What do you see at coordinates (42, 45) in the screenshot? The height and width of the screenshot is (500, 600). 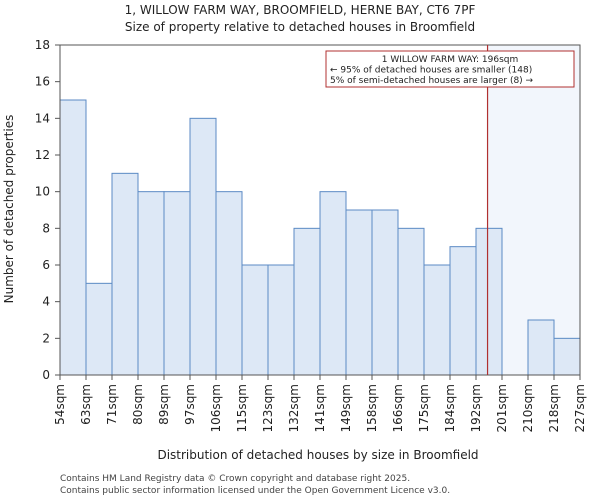 I see `y-tick-label: 18` at bounding box center [42, 45].